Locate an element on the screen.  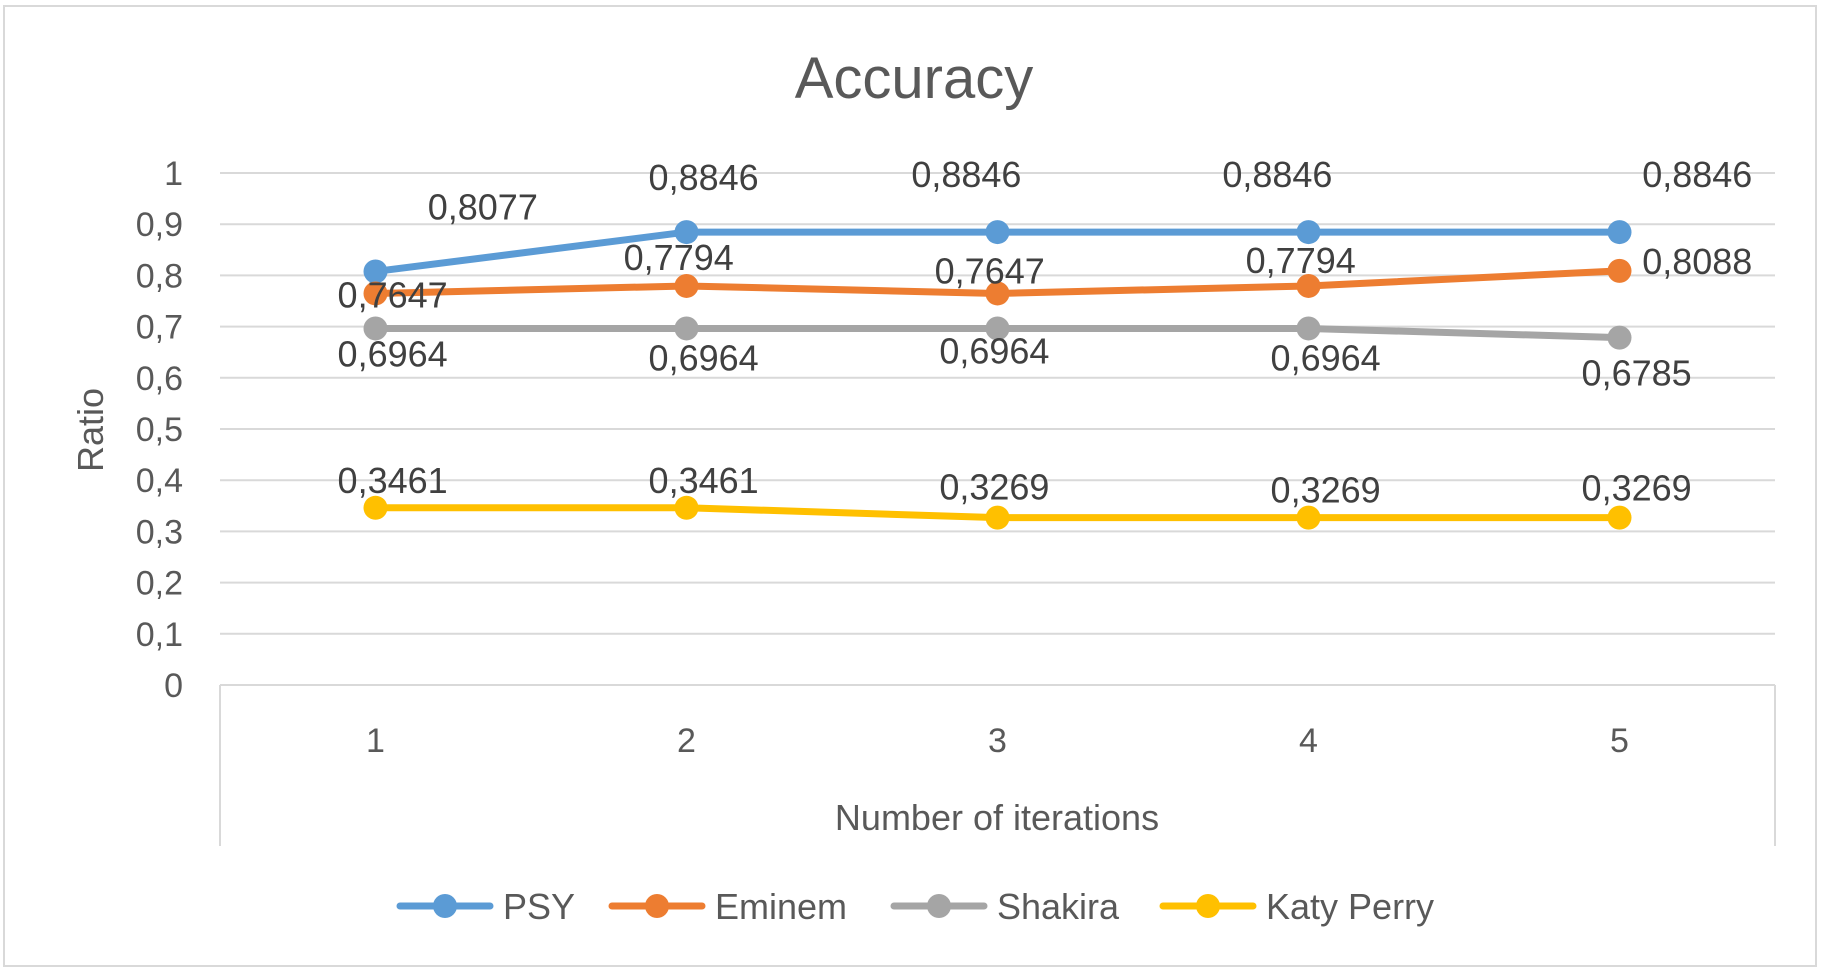
y-tick-label: 0,4 is located at coordinates (159, 481).